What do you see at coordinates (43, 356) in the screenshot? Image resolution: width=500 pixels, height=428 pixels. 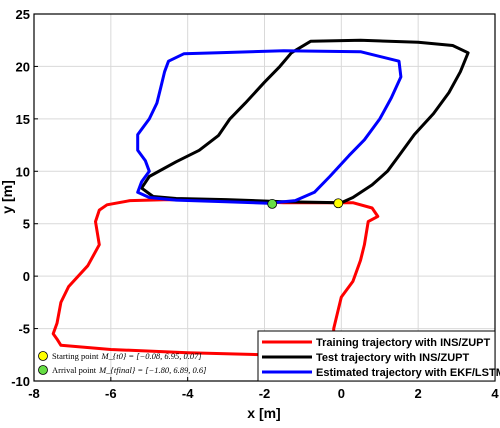 I see `starting-point-key` at bounding box center [43, 356].